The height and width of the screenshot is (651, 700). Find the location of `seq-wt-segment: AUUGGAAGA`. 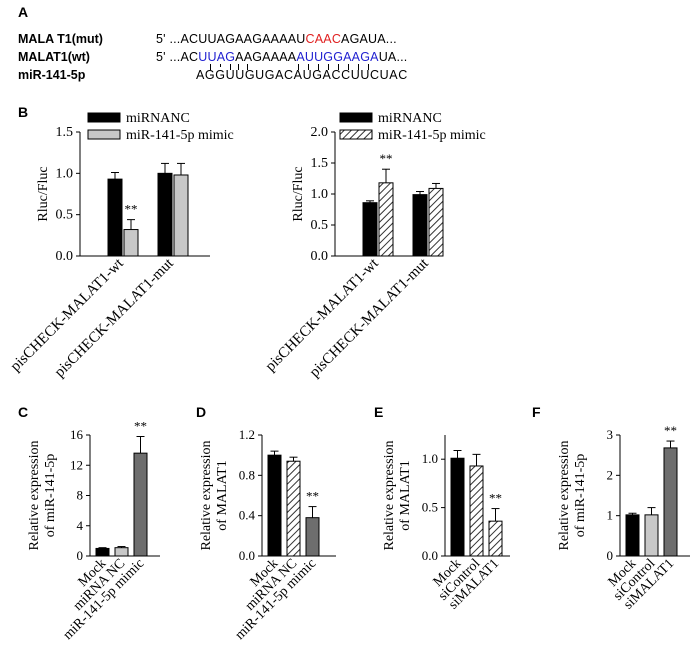

seq-wt-segment: AUUGGAAGA is located at coordinates (337, 57).